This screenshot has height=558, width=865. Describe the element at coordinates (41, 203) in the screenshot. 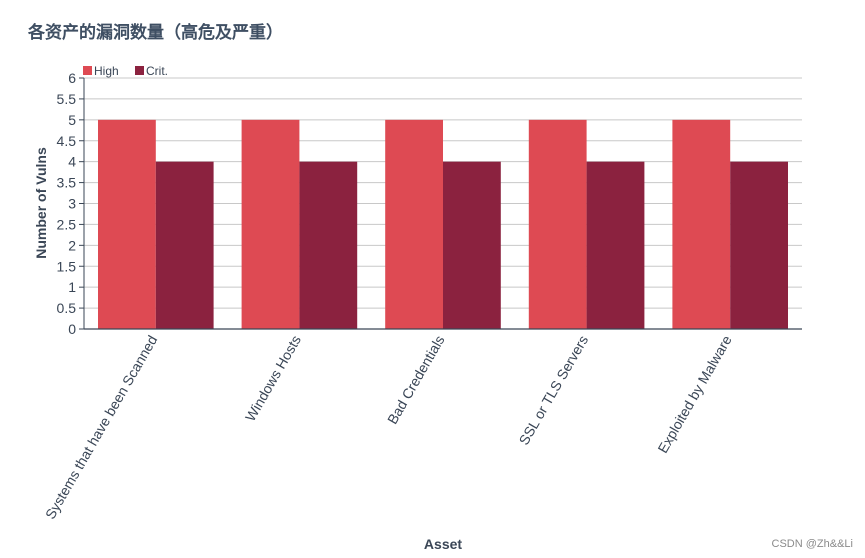

I see `y-axis-title: Number of Vulns` at that location.